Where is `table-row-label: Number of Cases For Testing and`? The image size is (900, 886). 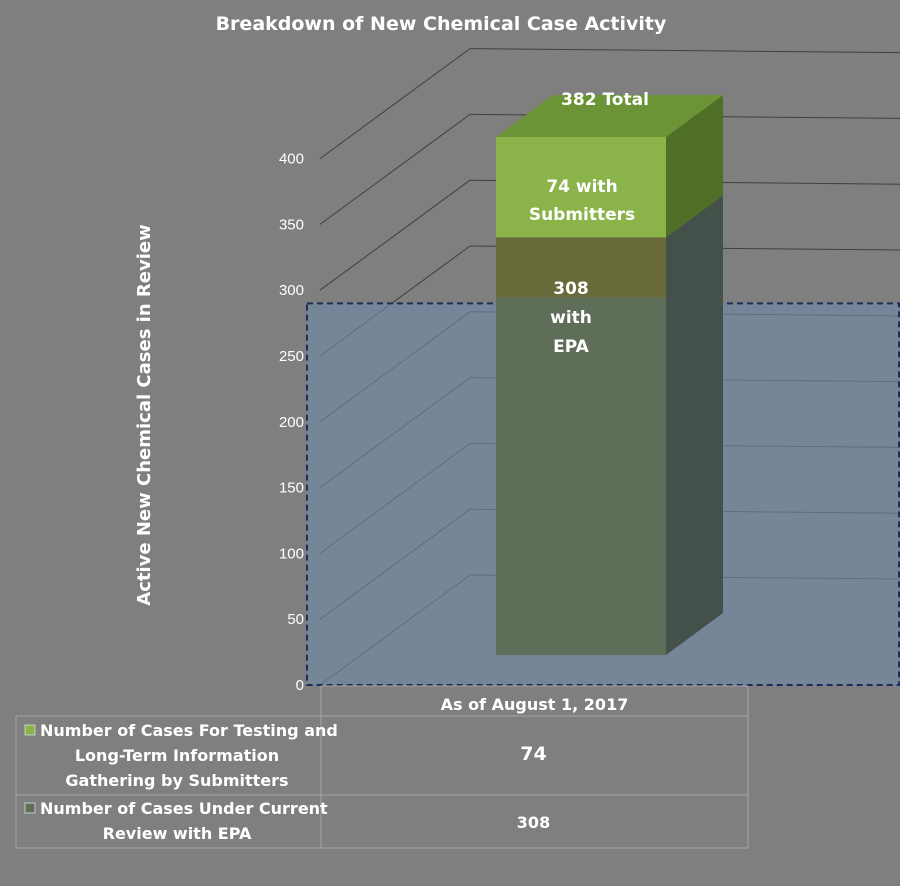
table-row-label: Number of Cases For Testing and is located at coordinates (189, 730).